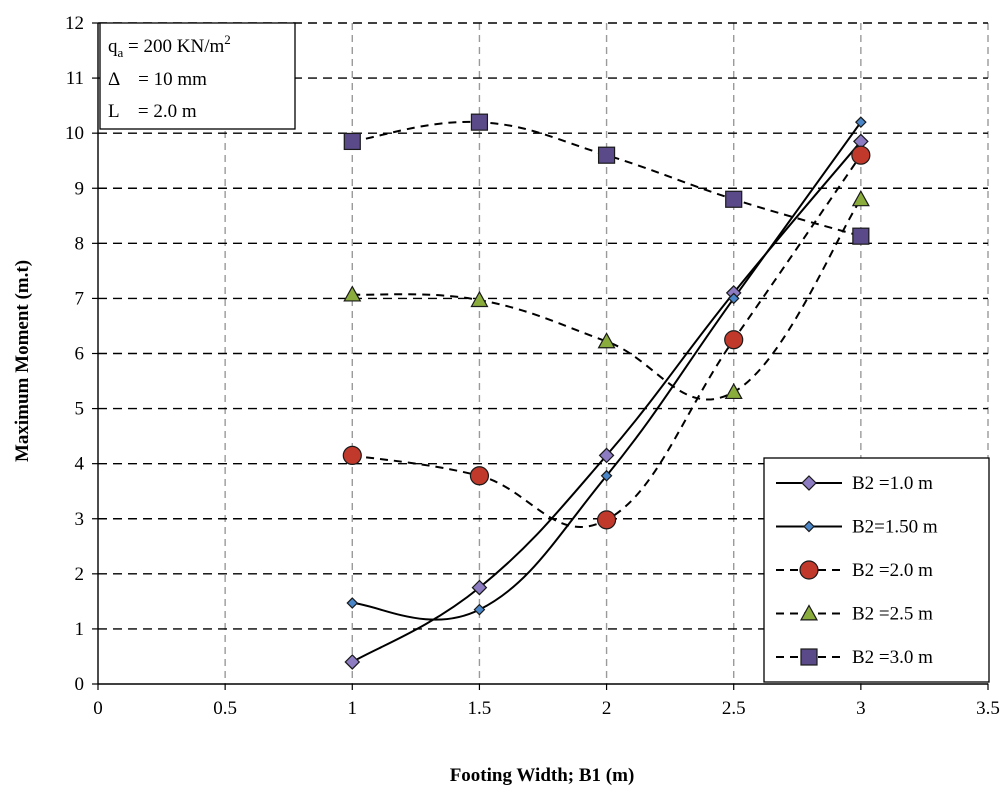 Image resolution: width=1008 pixels, height=796 pixels. What do you see at coordinates (80, 574) in the screenshot?
I see `y-tick-label: 2` at bounding box center [80, 574].